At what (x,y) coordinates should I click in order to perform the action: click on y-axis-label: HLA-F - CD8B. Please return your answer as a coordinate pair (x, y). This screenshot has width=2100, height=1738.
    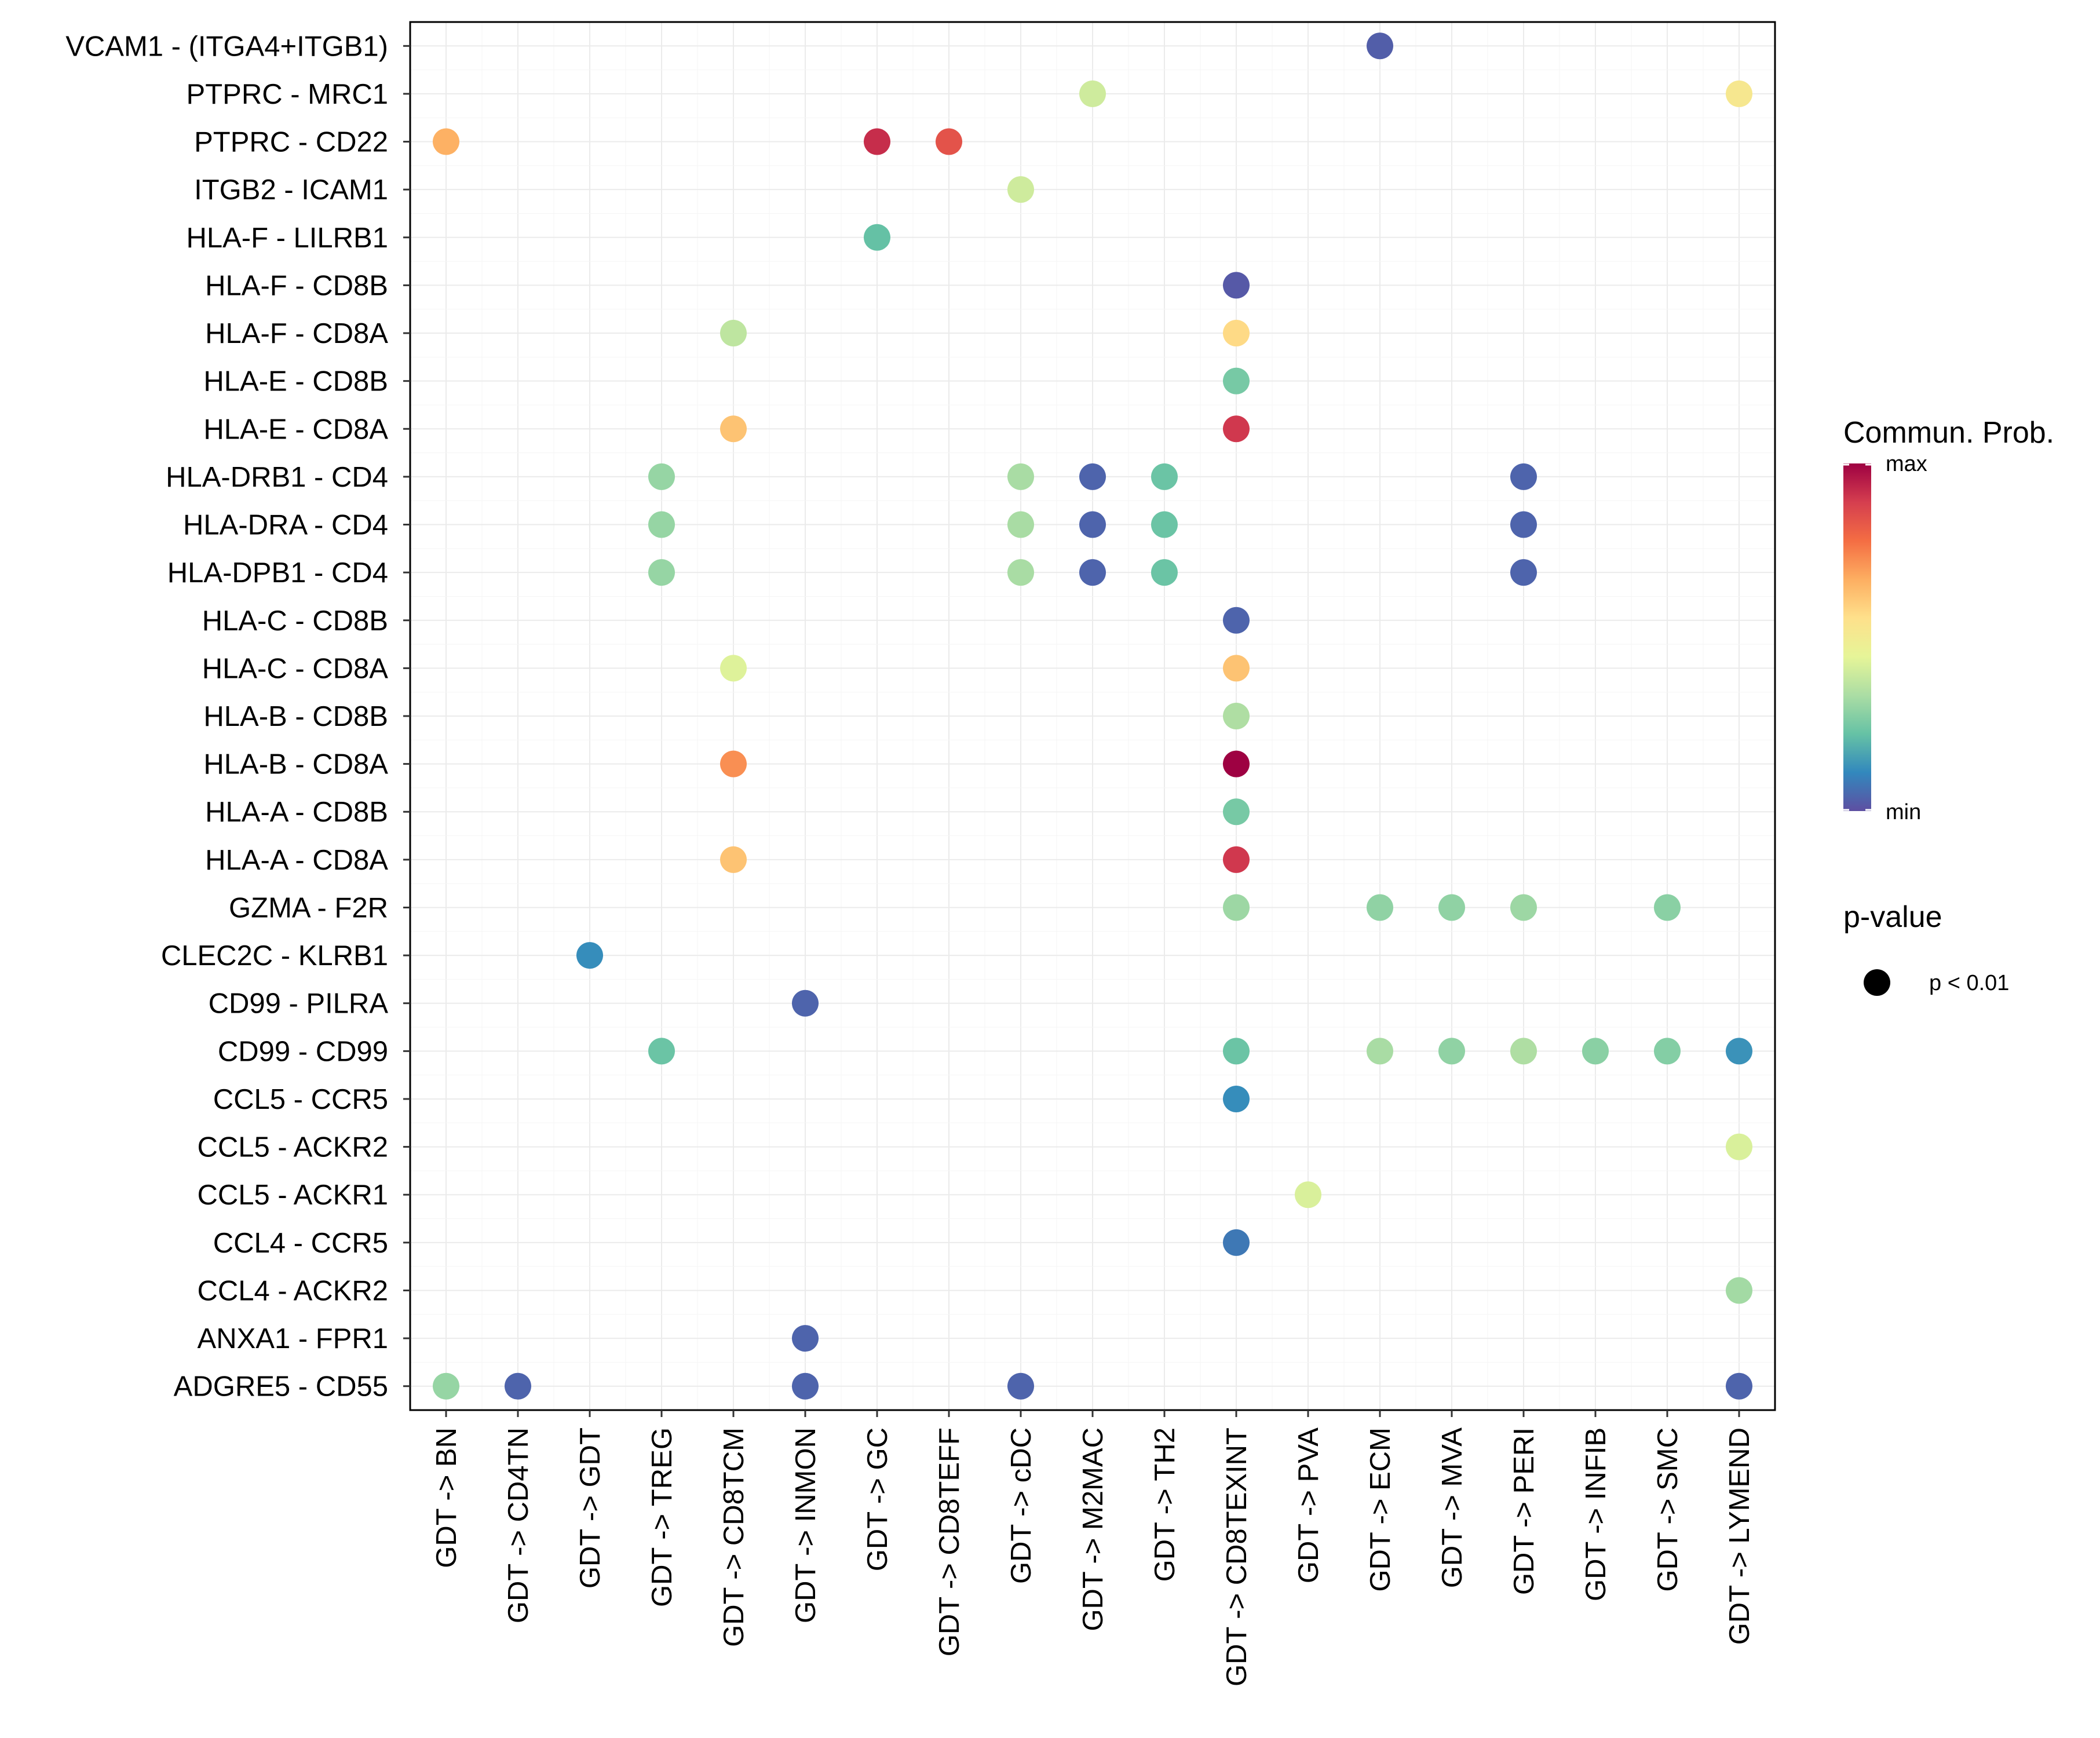
    Looking at the image, I should click on (297, 286).